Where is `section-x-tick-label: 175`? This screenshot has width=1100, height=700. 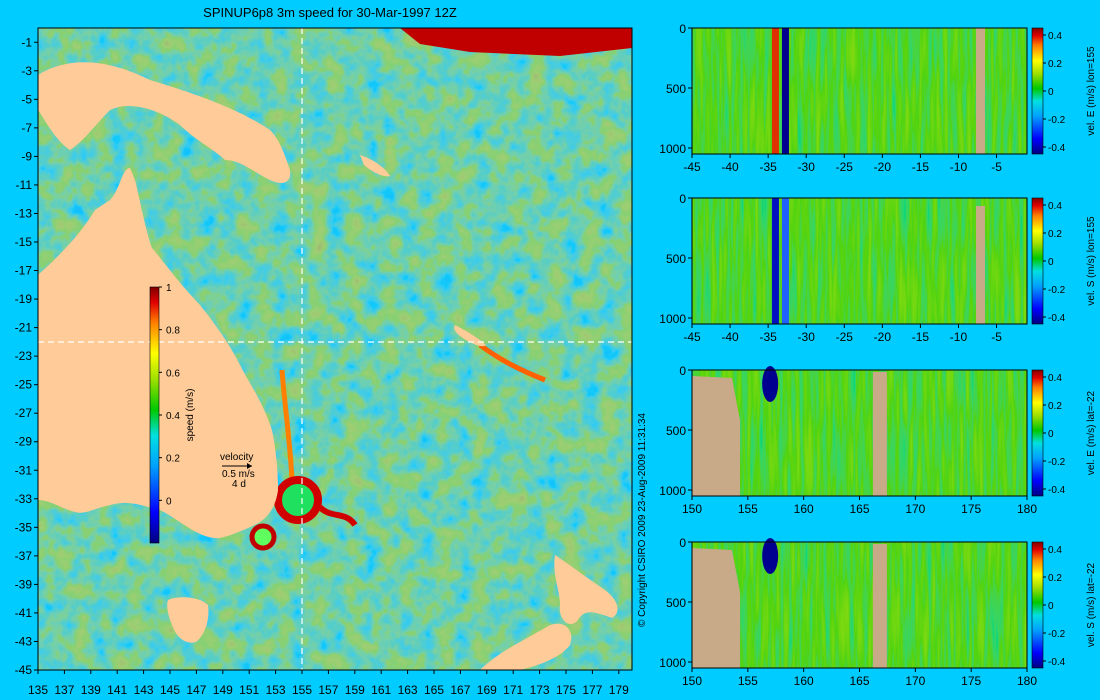 section-x-tick-label: 175 is located at coordinates (971, 681).